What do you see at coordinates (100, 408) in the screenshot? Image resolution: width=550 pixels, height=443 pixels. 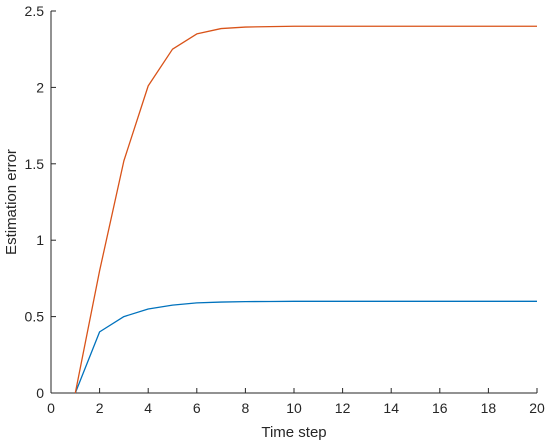 I see `x-tick-label: 2` at bounding box center [100, 408].